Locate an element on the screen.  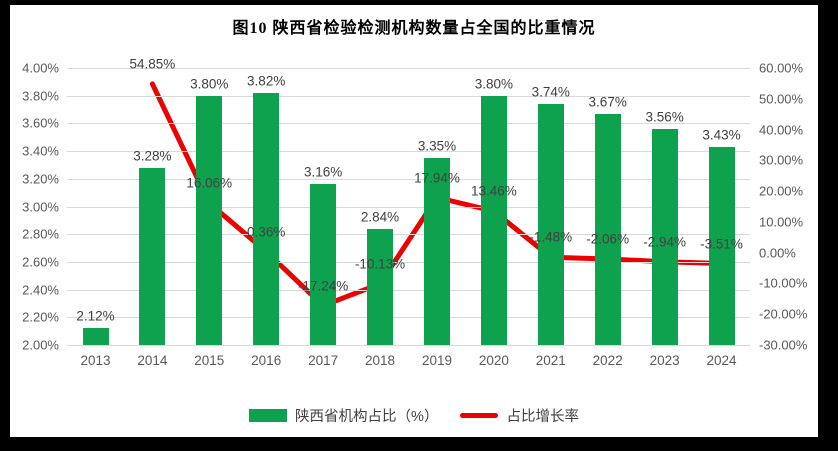
line-point-label: -17.24% is located at coordinates (323, 286).